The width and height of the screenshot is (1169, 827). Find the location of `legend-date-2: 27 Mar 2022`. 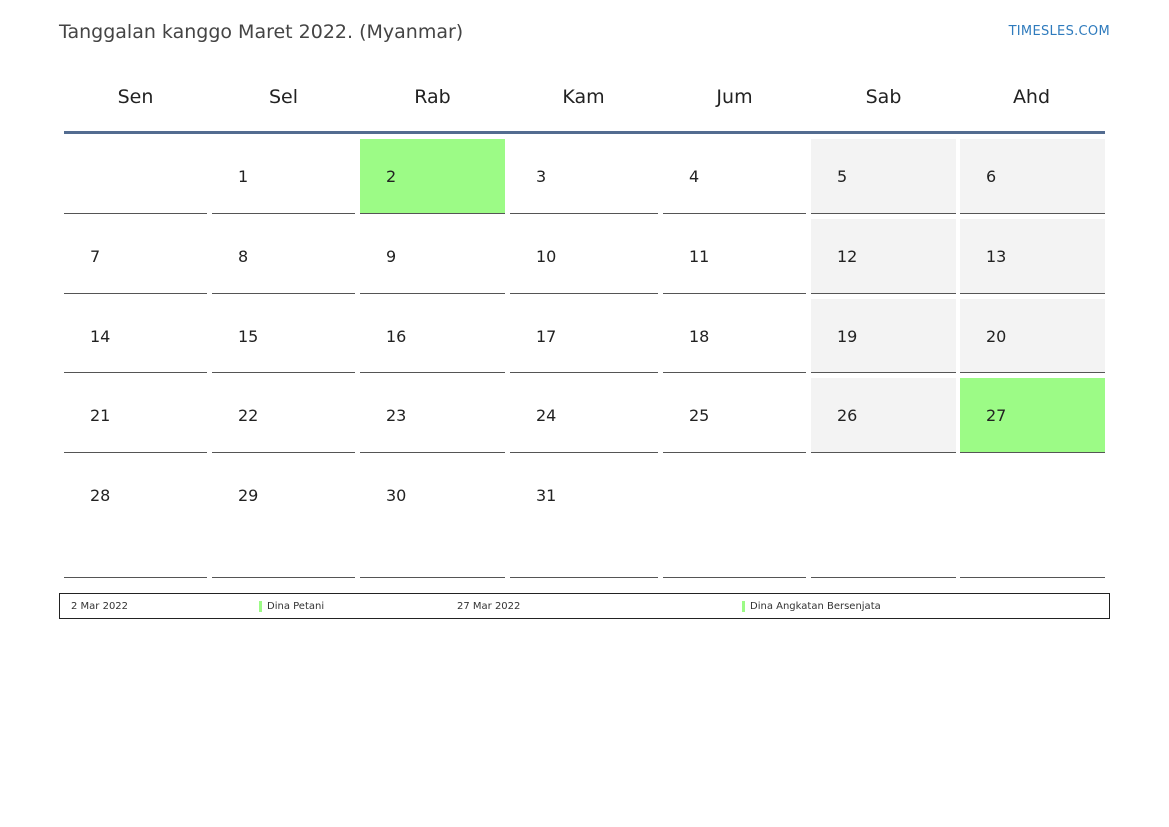

legend-date-2: 27 Mar 2022 is located at coordinates (489, 606).